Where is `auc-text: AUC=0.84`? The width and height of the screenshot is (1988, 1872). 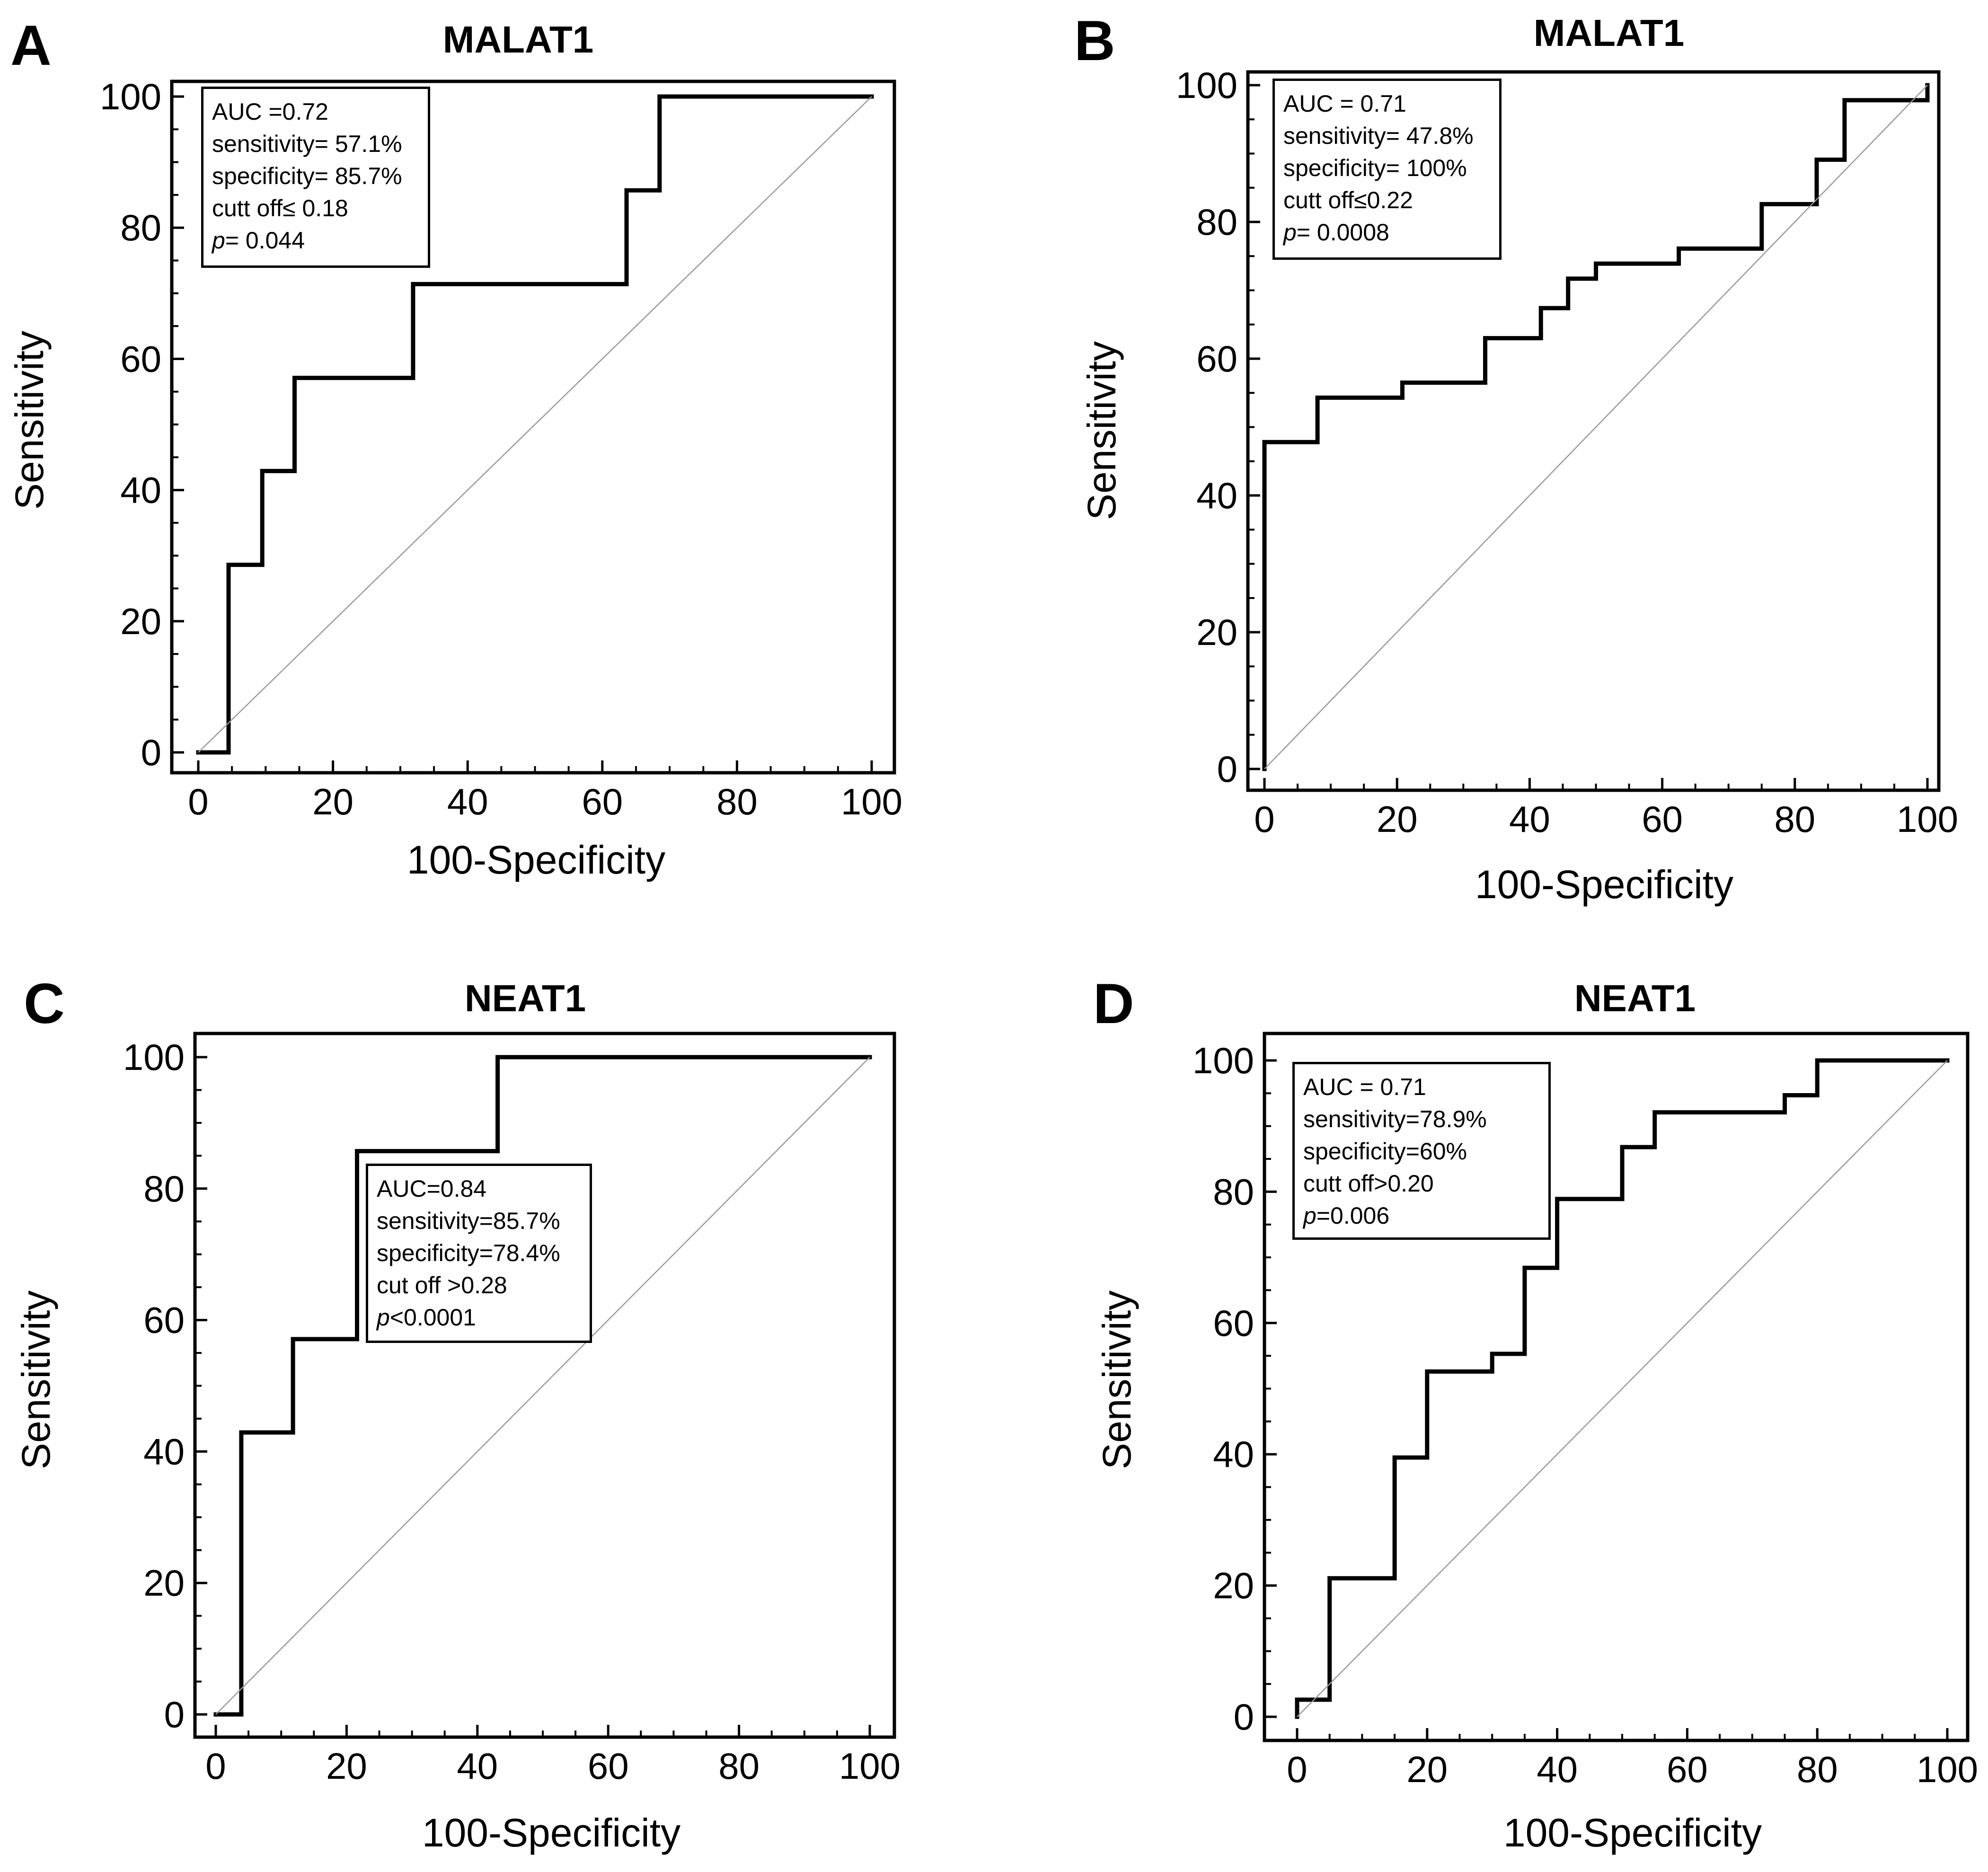
auc-text: AUC=0.84 is located at coordinates (432, 1188).